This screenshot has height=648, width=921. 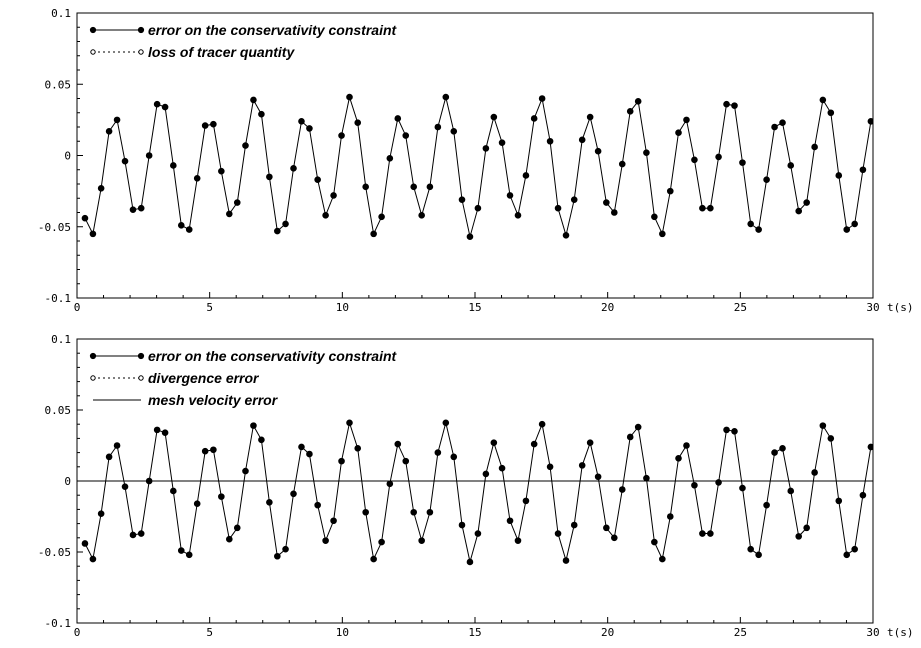 I want to click on legend-entry: loss of tracer quantity, so click(x=192, y=52).